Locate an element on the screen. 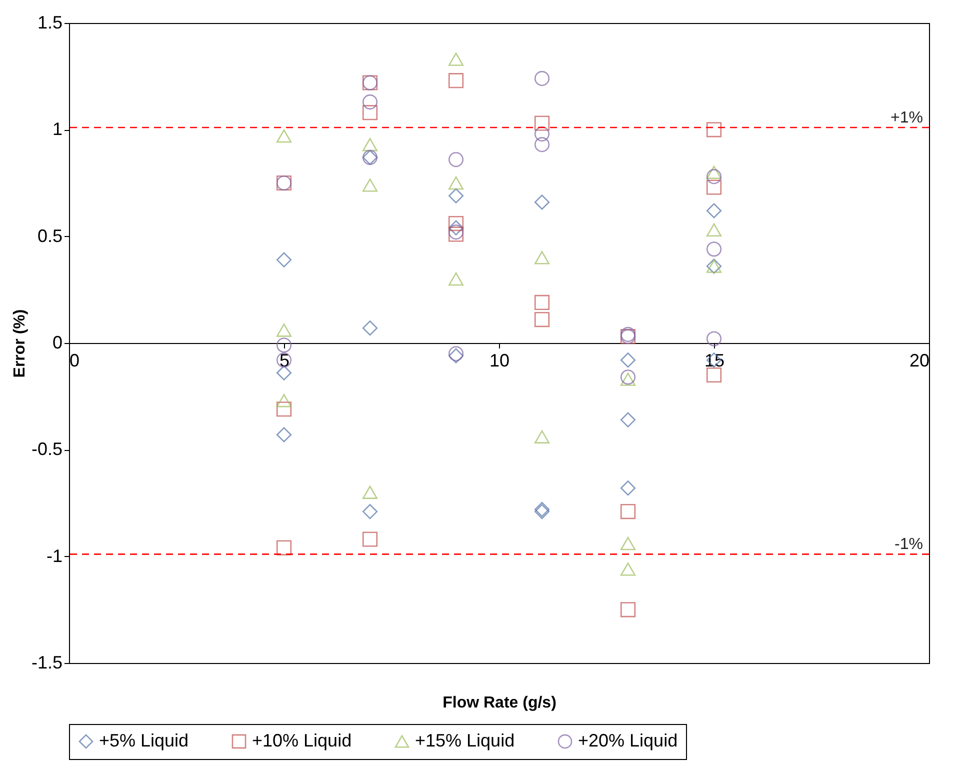  legend-label: +5% Liquid is located at coordinates (144, 740).